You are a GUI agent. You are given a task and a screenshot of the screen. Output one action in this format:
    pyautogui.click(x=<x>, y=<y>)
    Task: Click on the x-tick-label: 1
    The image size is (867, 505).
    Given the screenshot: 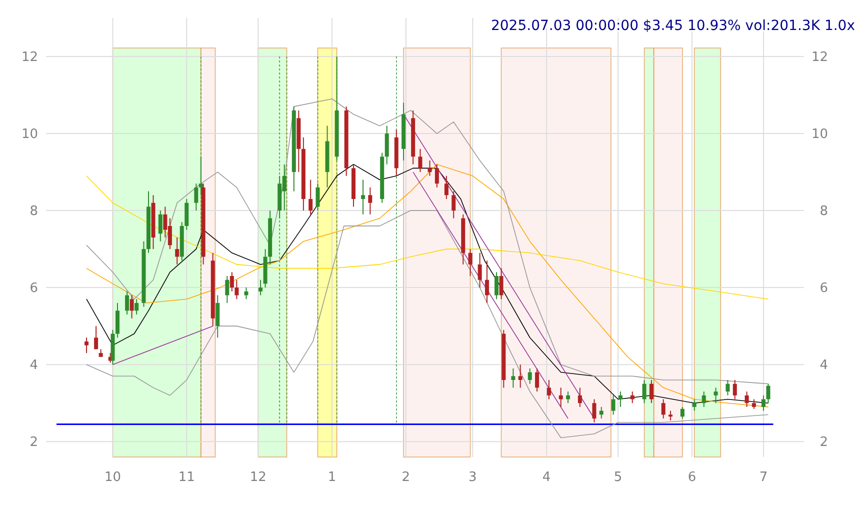 What is the action you would take?
    pyautogui.click(x=332, y=477)
    